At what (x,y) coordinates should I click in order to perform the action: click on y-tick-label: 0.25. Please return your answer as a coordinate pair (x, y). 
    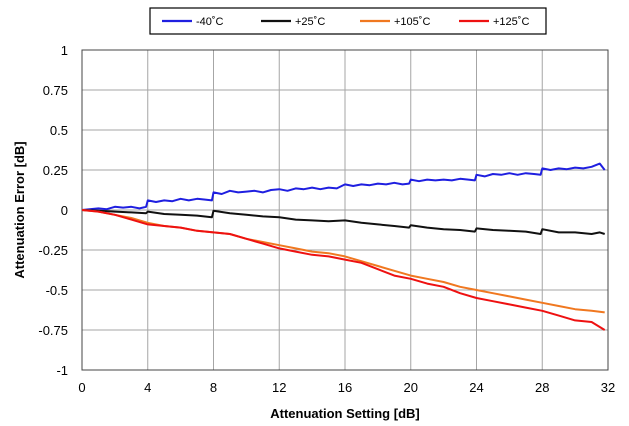
    Looking at the image, I should click on (55, 170).